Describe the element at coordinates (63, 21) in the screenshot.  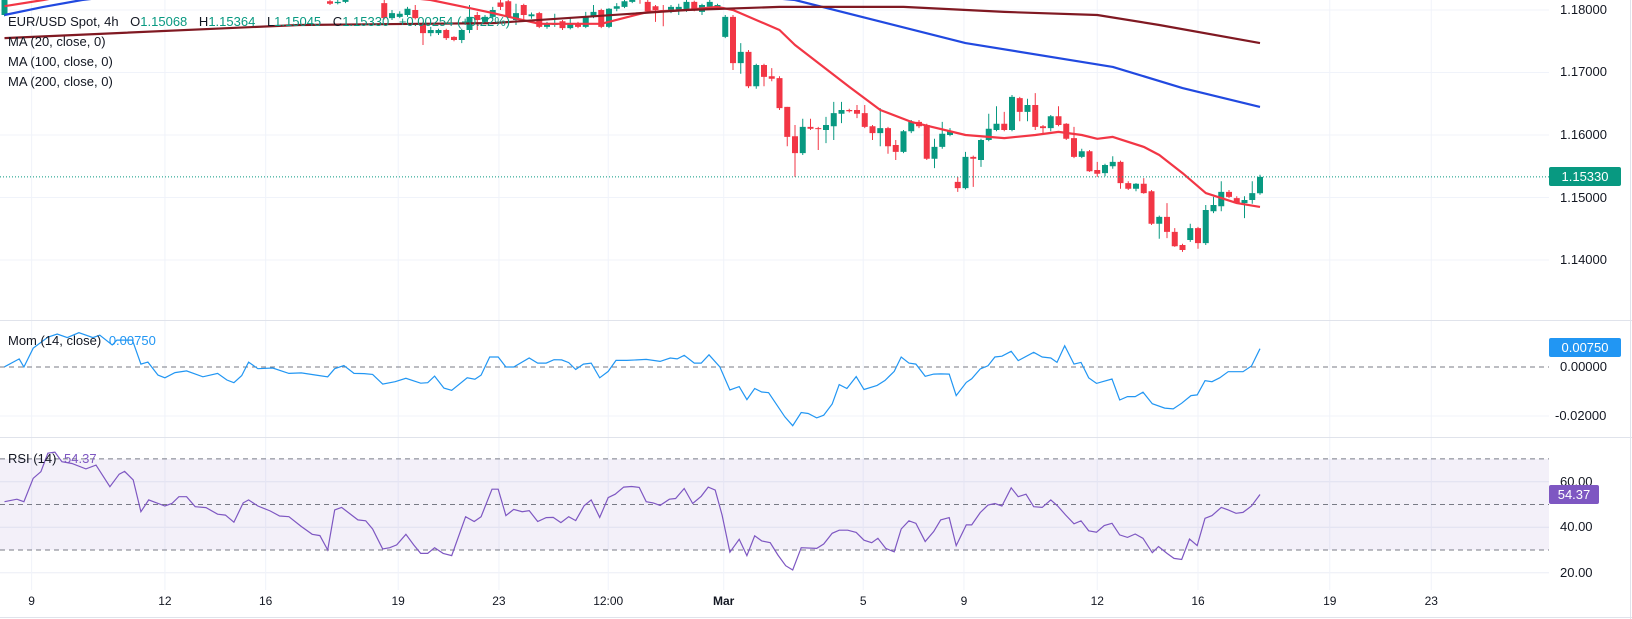
I see `symbol-title: EUR/USD Spot, 4h` at that location.